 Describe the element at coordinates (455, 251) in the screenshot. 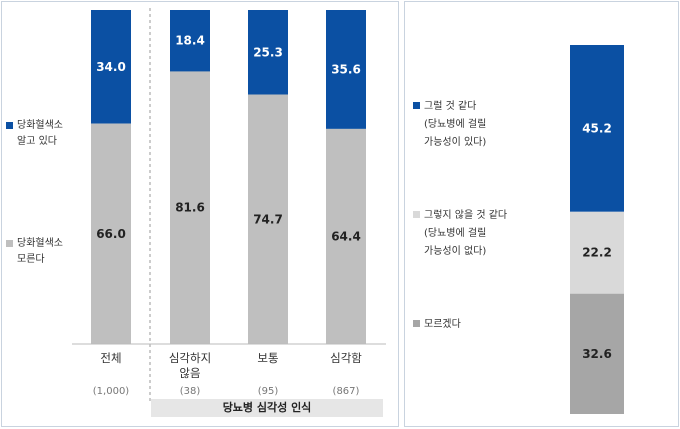

I see `legend-line: 가능성이 없다)` at that location.